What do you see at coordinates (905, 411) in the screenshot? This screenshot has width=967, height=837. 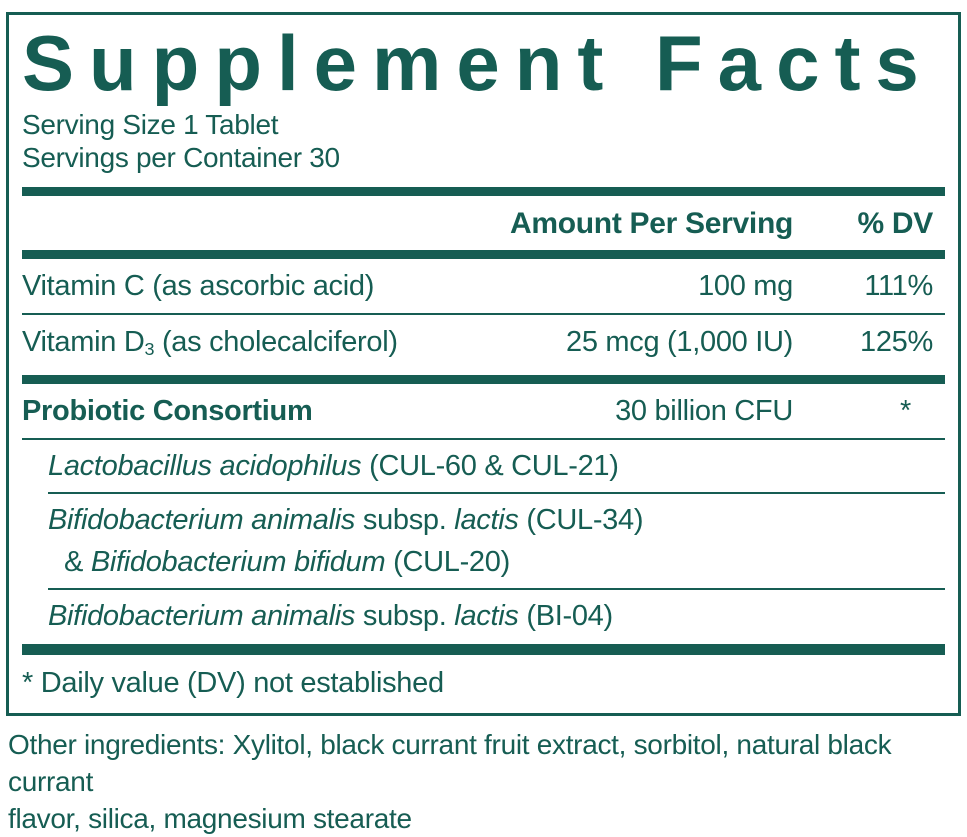 I see `probiotic-dv-asterisk: *` at bounding box center [905, 411].